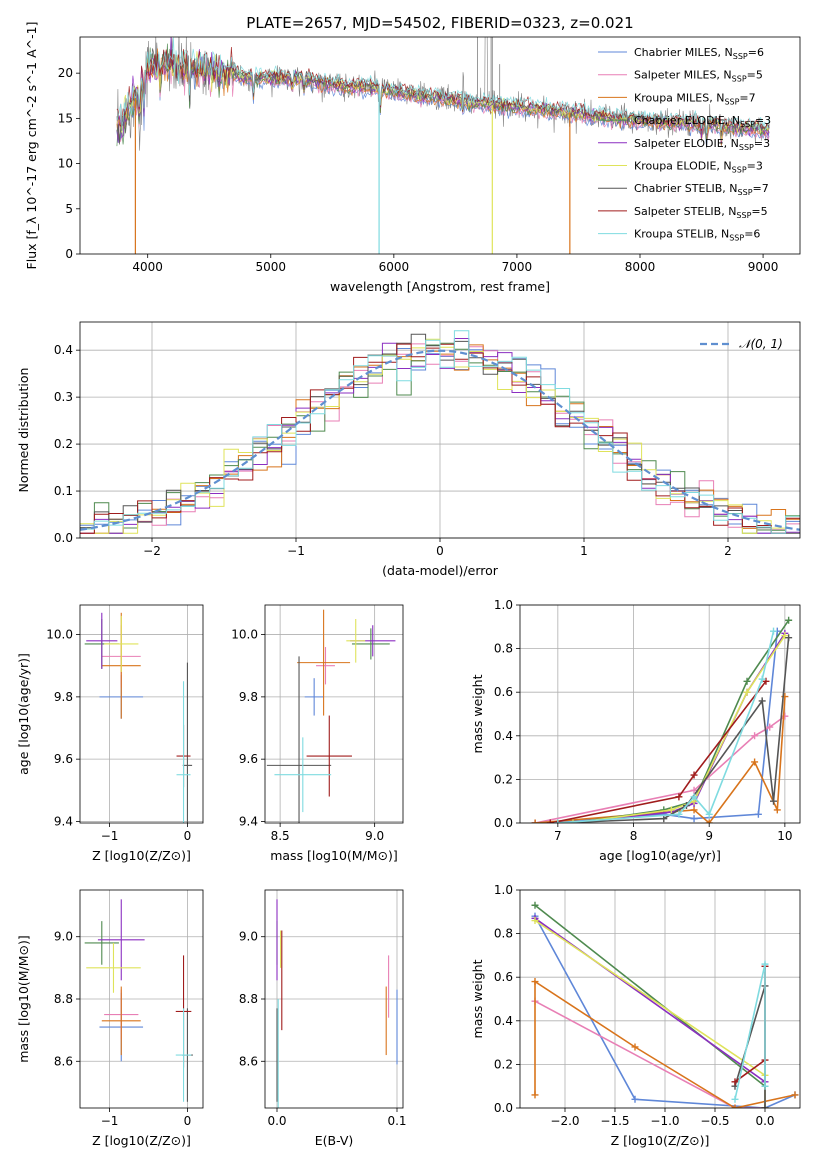 This screenshot has height=1170, width=819. Describe the element at coordinates (650, 1013) in the screenshot. I see `series-kroupa-elodie` at that location.